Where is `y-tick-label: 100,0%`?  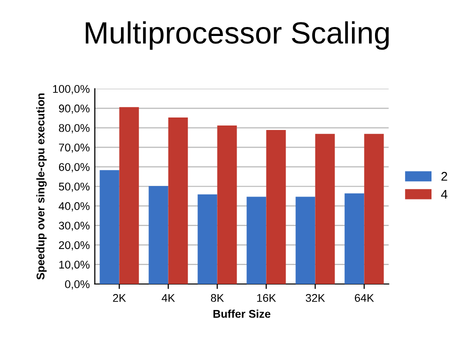
y-tick-label: 100,0% is located at coordinates (71, 89).